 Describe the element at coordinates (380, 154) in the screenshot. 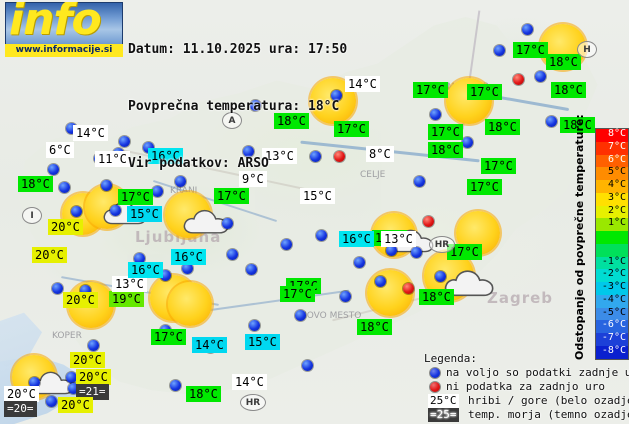

I see `mountain-temperature-label: 8°C` at that location.